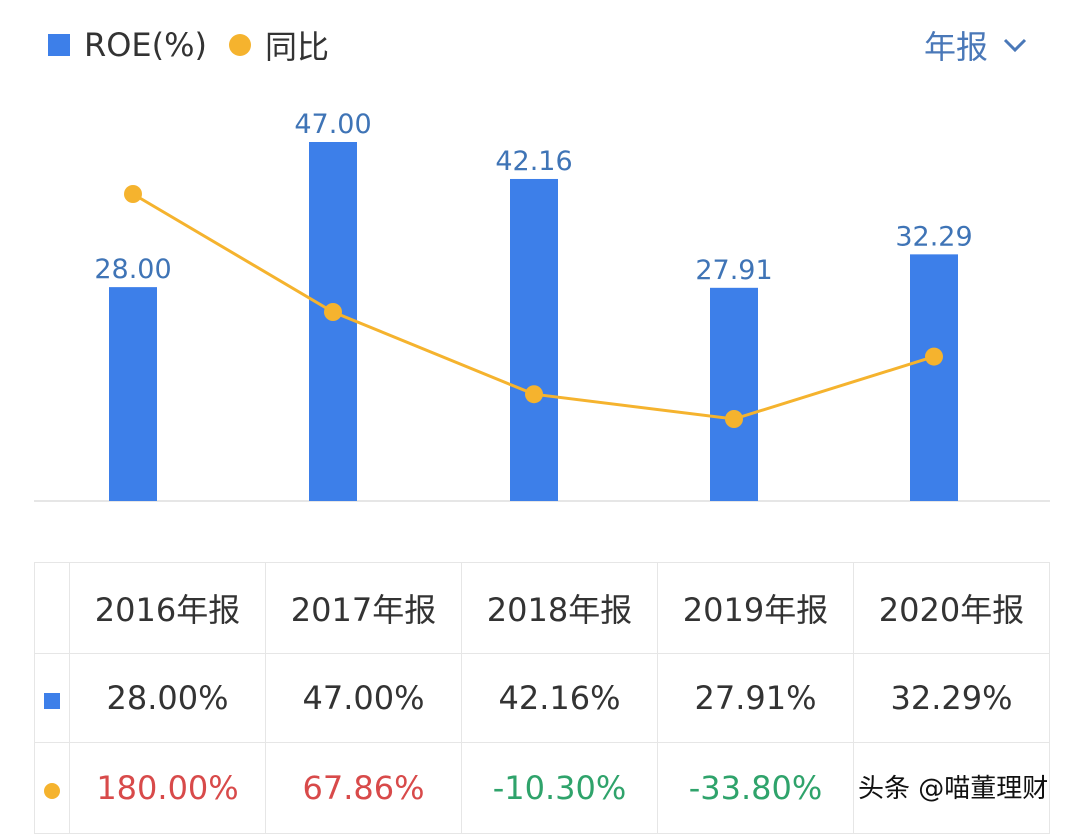 The width and height of the screenshot is (1080, 834). I want to click on table-cell-roe: 42.16%, so click(559, 698).